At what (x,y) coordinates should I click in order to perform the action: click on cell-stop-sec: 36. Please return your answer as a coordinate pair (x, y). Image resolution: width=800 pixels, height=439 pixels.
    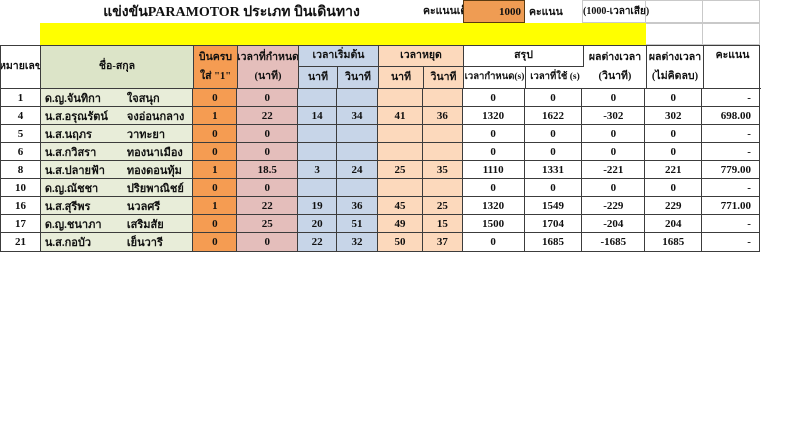
    Looking at the image, I should click on (442, 116).